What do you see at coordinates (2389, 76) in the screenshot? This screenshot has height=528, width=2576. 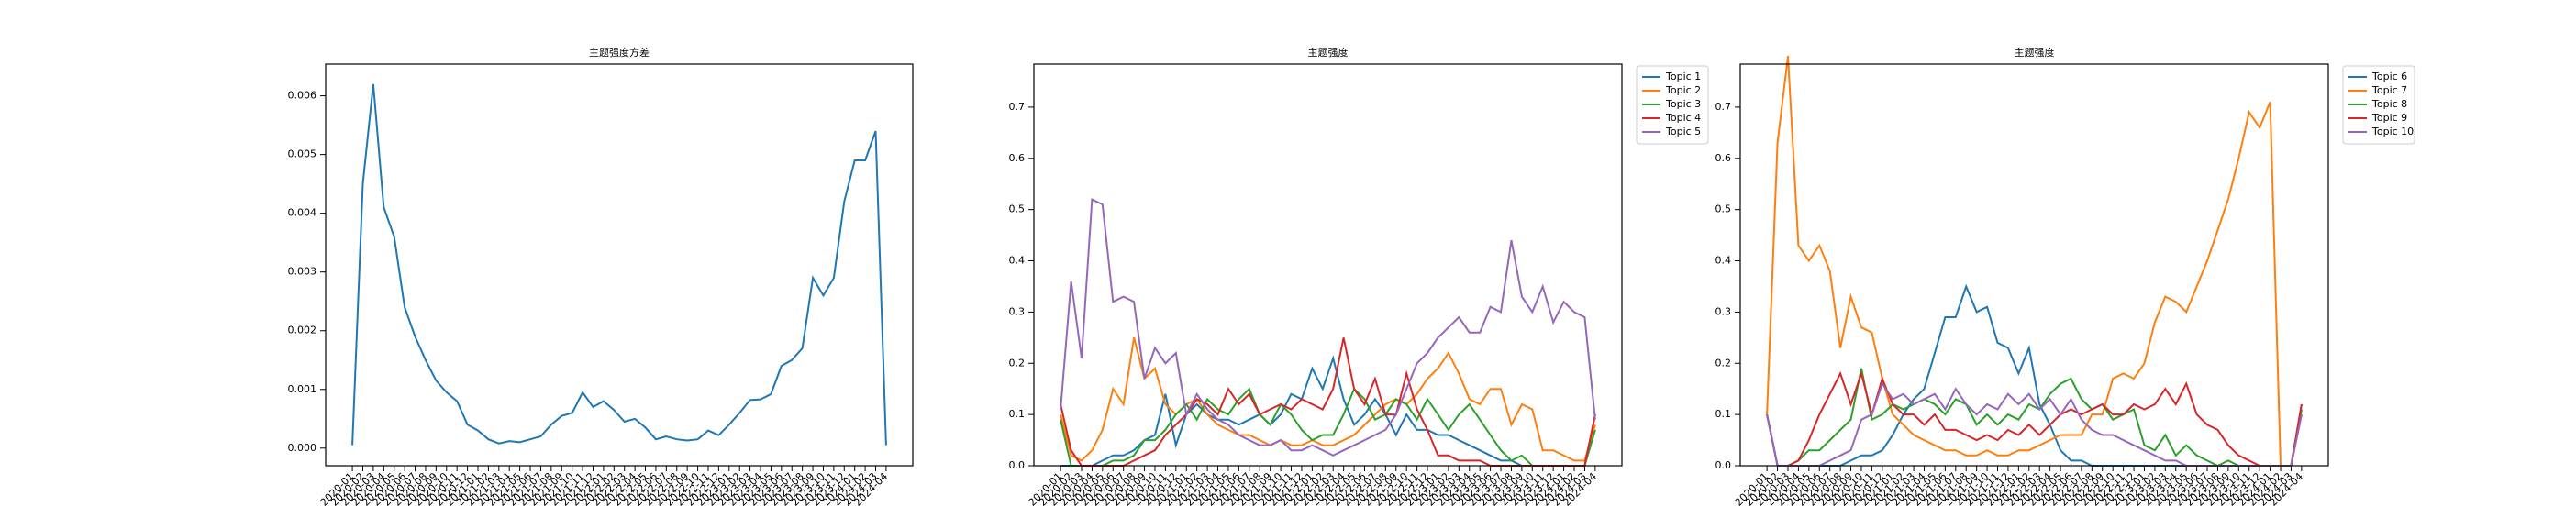 I see `legend-label: Topic 6` at bounding box center [2389, 76].